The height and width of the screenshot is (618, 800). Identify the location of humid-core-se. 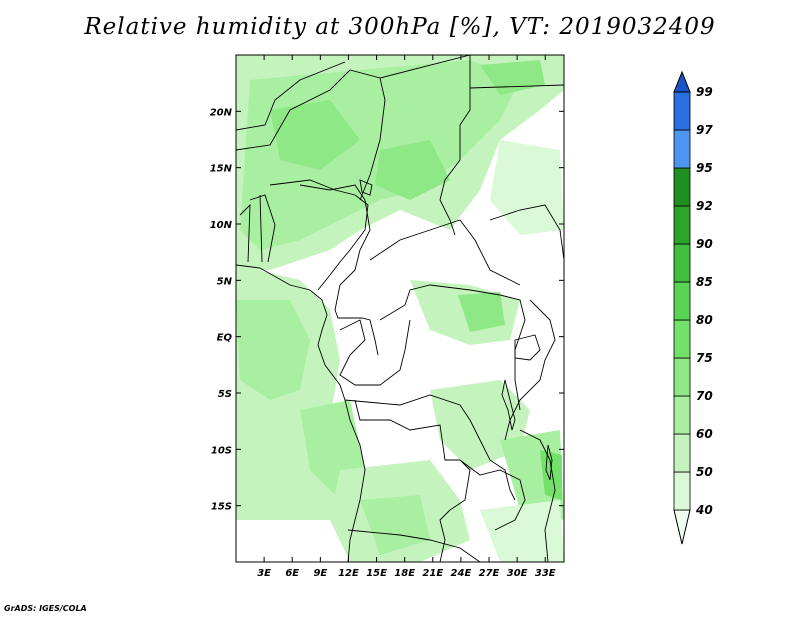
(551, 475).